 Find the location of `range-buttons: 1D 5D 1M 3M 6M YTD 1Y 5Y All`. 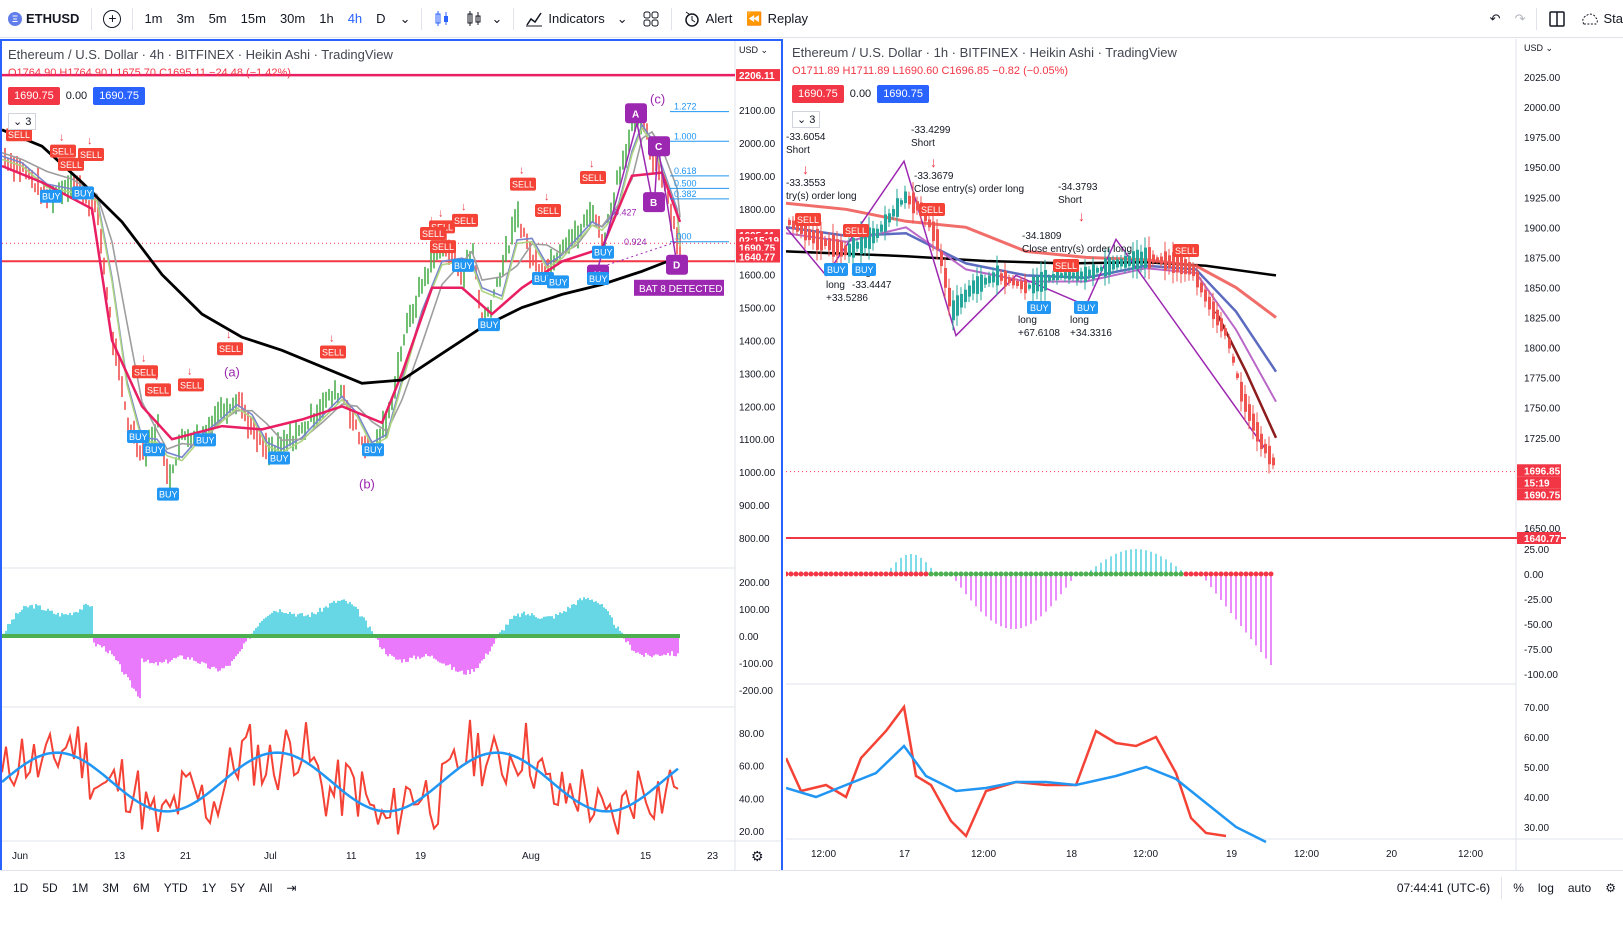

range-buttons: 1D 5D 1M 3M 6M YTD 1Y 5Y All is located at coordinates (139, 888).